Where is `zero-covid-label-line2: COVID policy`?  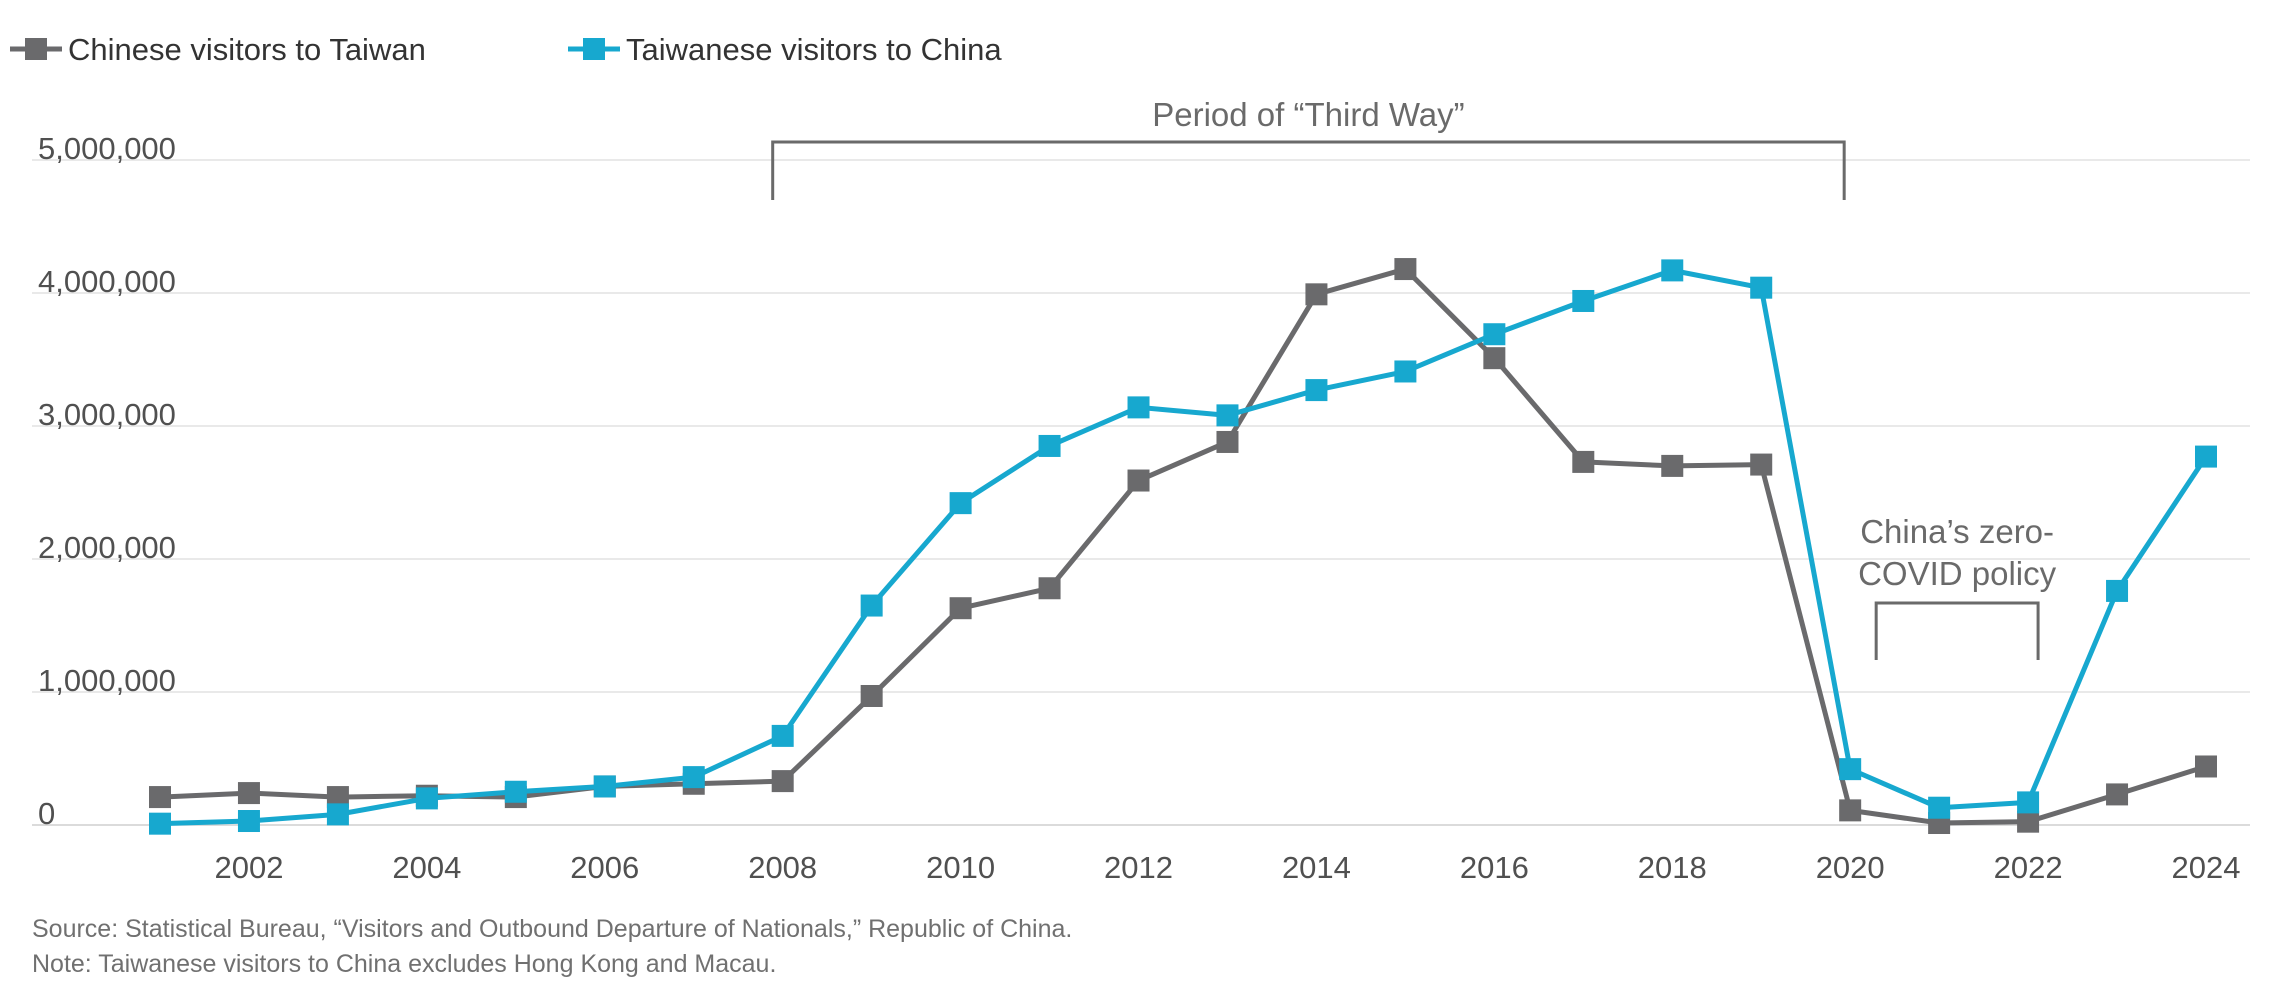 zero-covid-label-line2: COVID policy is located at coordinates (1957, 573).